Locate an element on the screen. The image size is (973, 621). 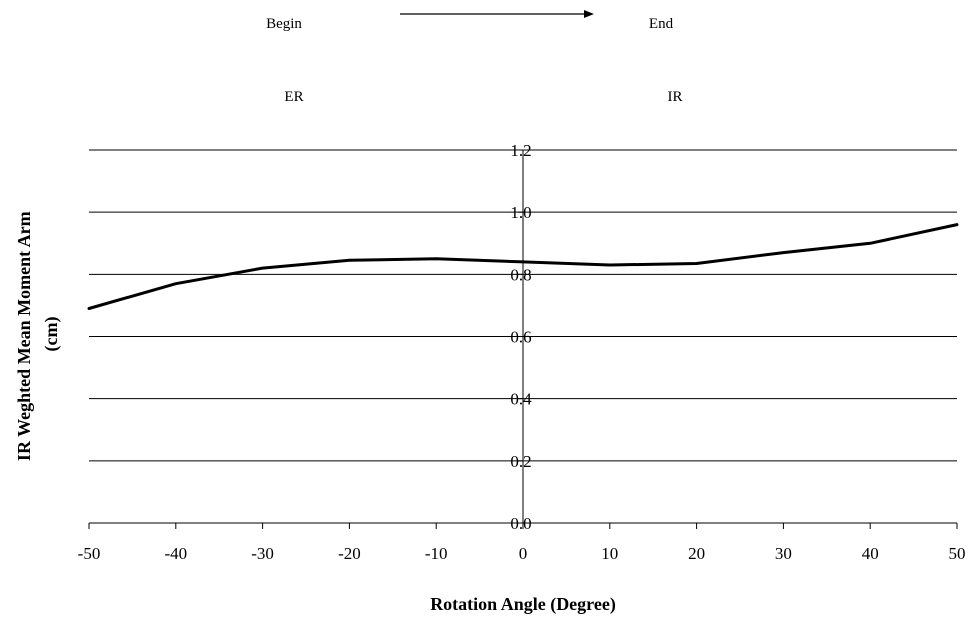
y-tick-label: 0.8 is located at coordinates (520, 274).